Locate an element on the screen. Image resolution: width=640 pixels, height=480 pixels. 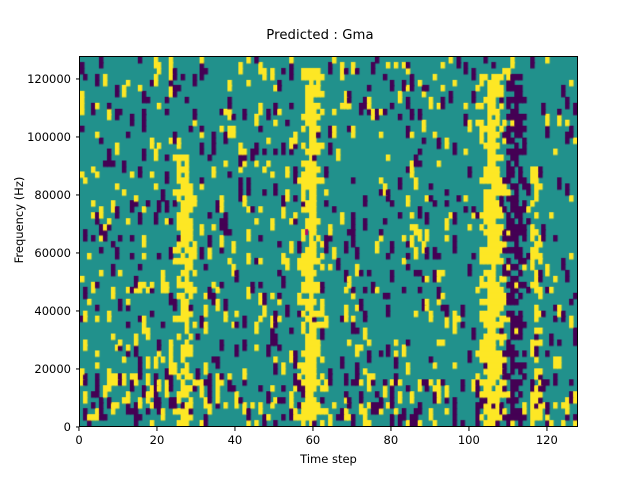
page-title: Predicted : Gma is located at coordinates (320, 35).